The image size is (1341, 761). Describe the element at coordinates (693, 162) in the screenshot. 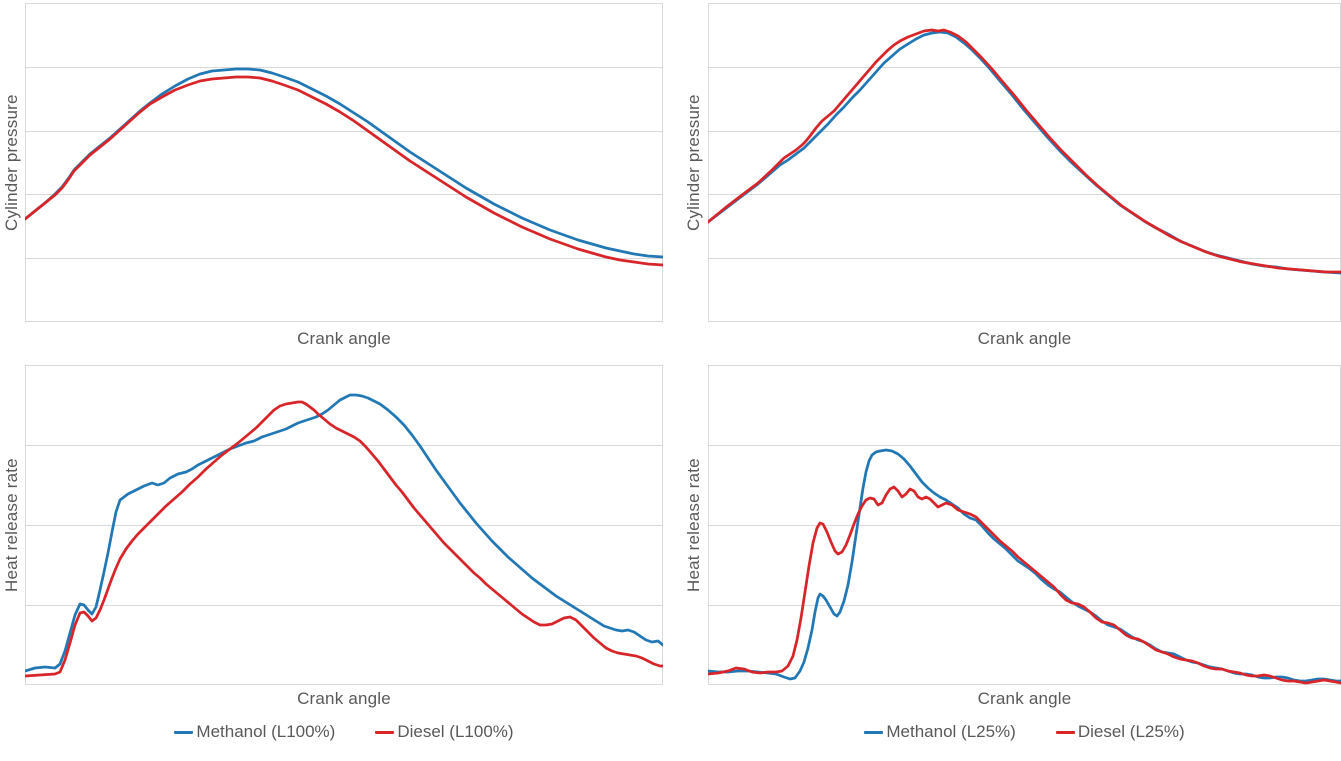

I see `y-axis-title-cylinder-pressure-l25: Cylinder pressure` at that location.